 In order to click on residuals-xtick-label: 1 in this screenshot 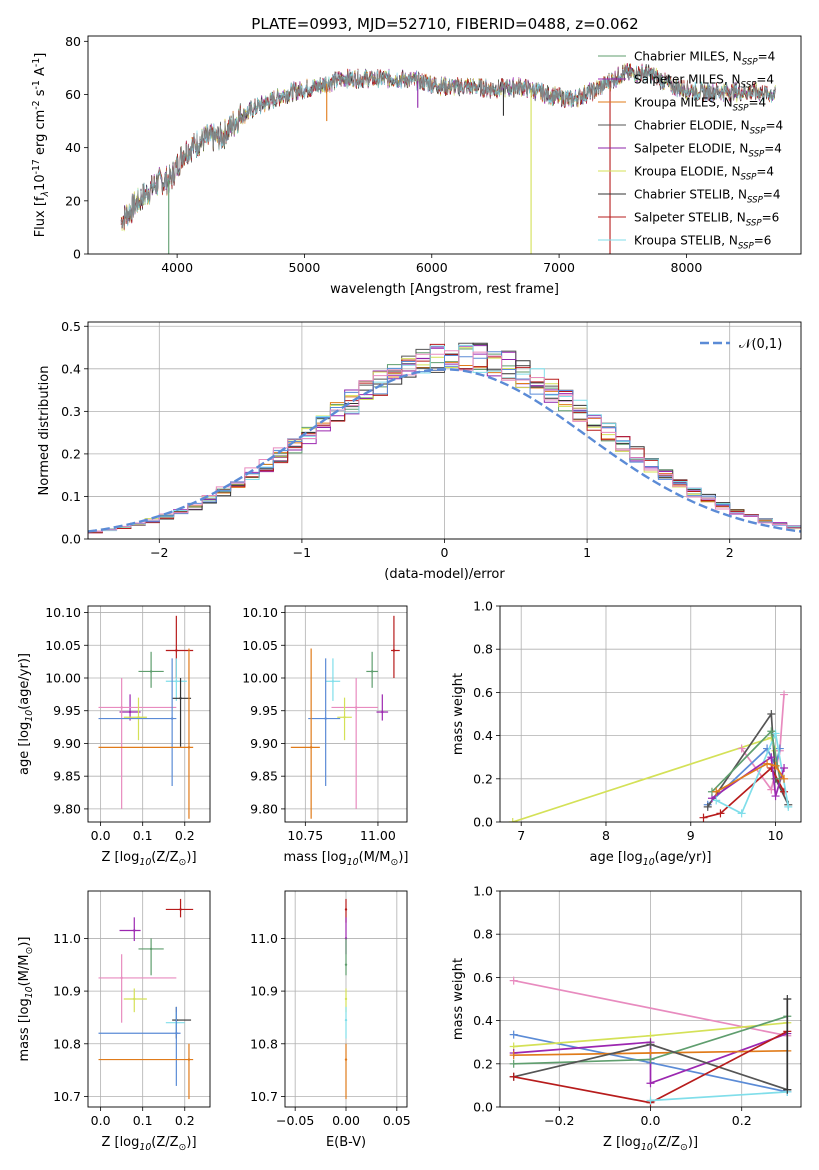, I will do `click(587, 552)`.